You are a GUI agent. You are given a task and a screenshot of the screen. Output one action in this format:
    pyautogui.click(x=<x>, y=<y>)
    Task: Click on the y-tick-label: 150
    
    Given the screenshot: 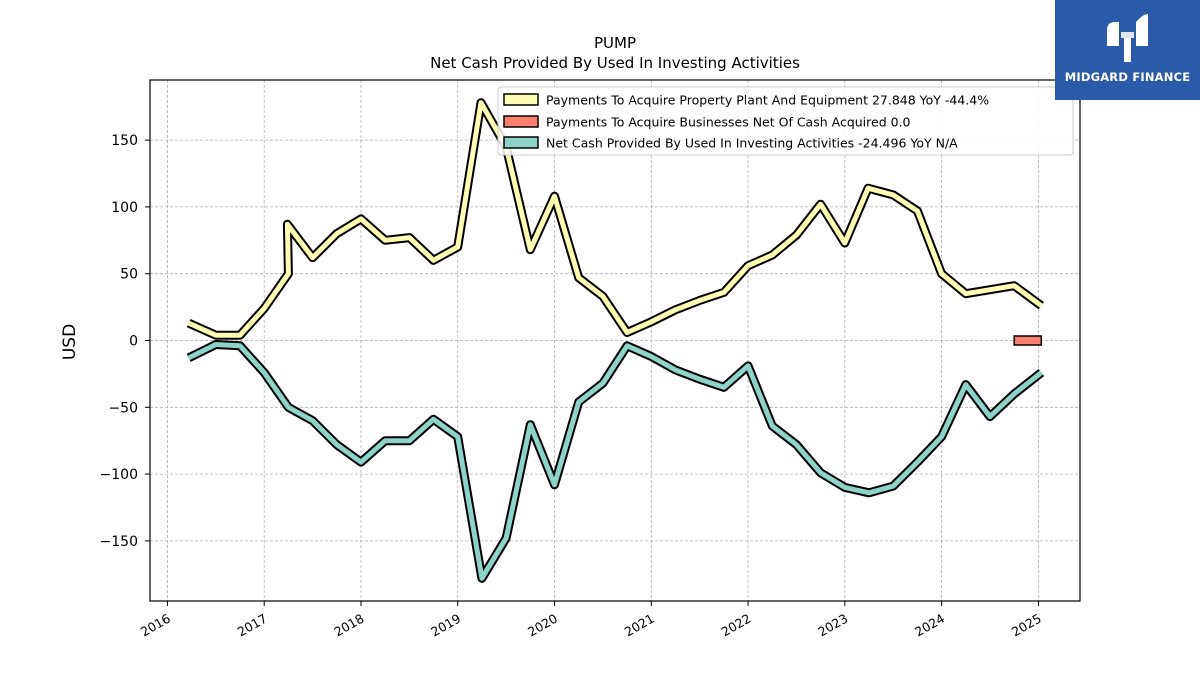 What is the action you would take?
    pyautogui.click(x=124, y=141)
    